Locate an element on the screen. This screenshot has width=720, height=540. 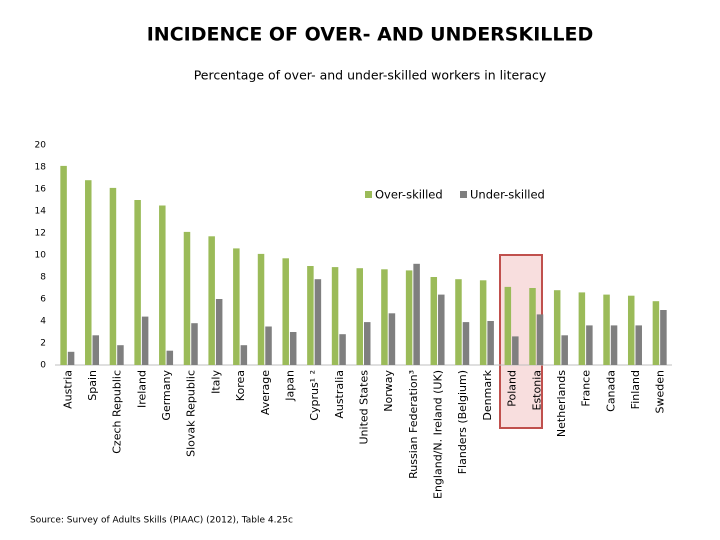
legend-label: Under-skilled is located at coordinates (507, 195).